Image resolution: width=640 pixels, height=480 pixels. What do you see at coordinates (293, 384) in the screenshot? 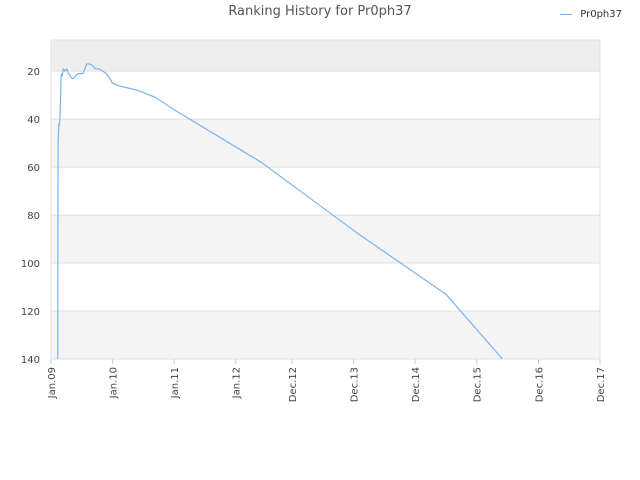
I see `x-tick-label: Dec.12` at bounding box center [293, 384].